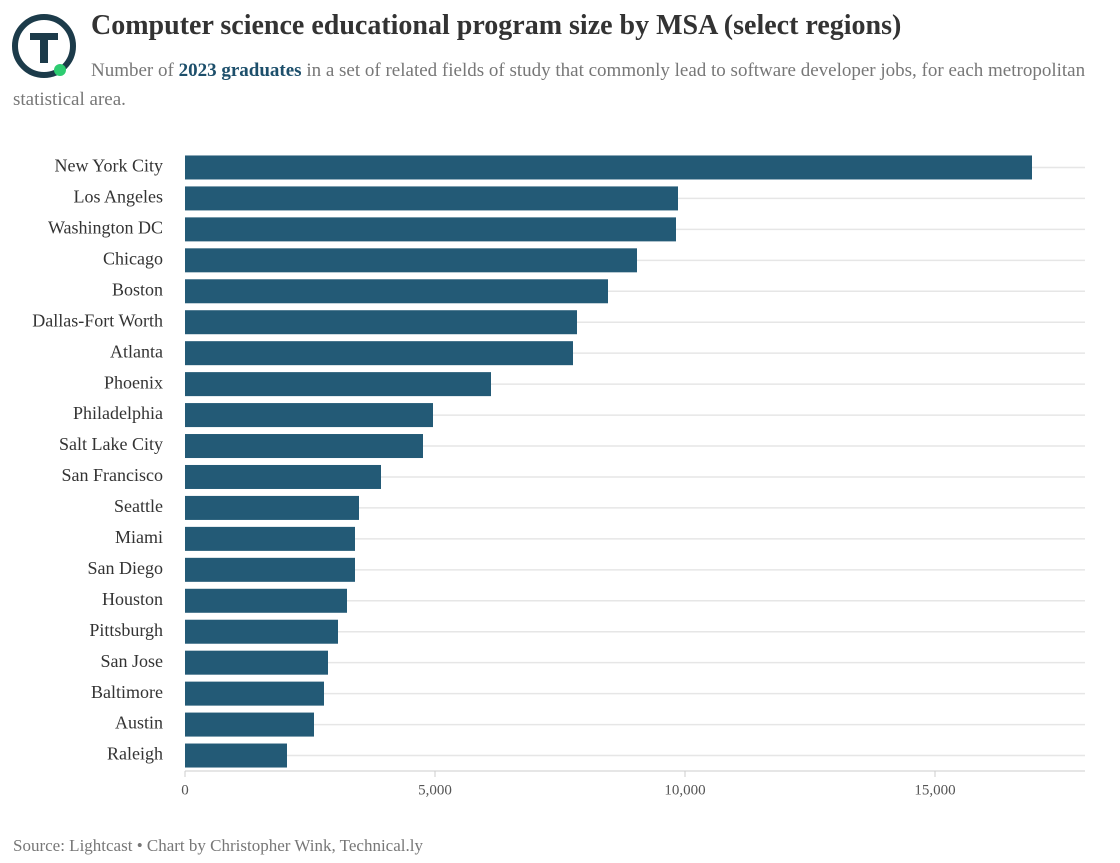 This screenshot has width=1120, height=863. What do you see at coordinates (138, 506) in the screenshot?
I see `y-tick-label: Seattle` at bounding box center [138, 506].